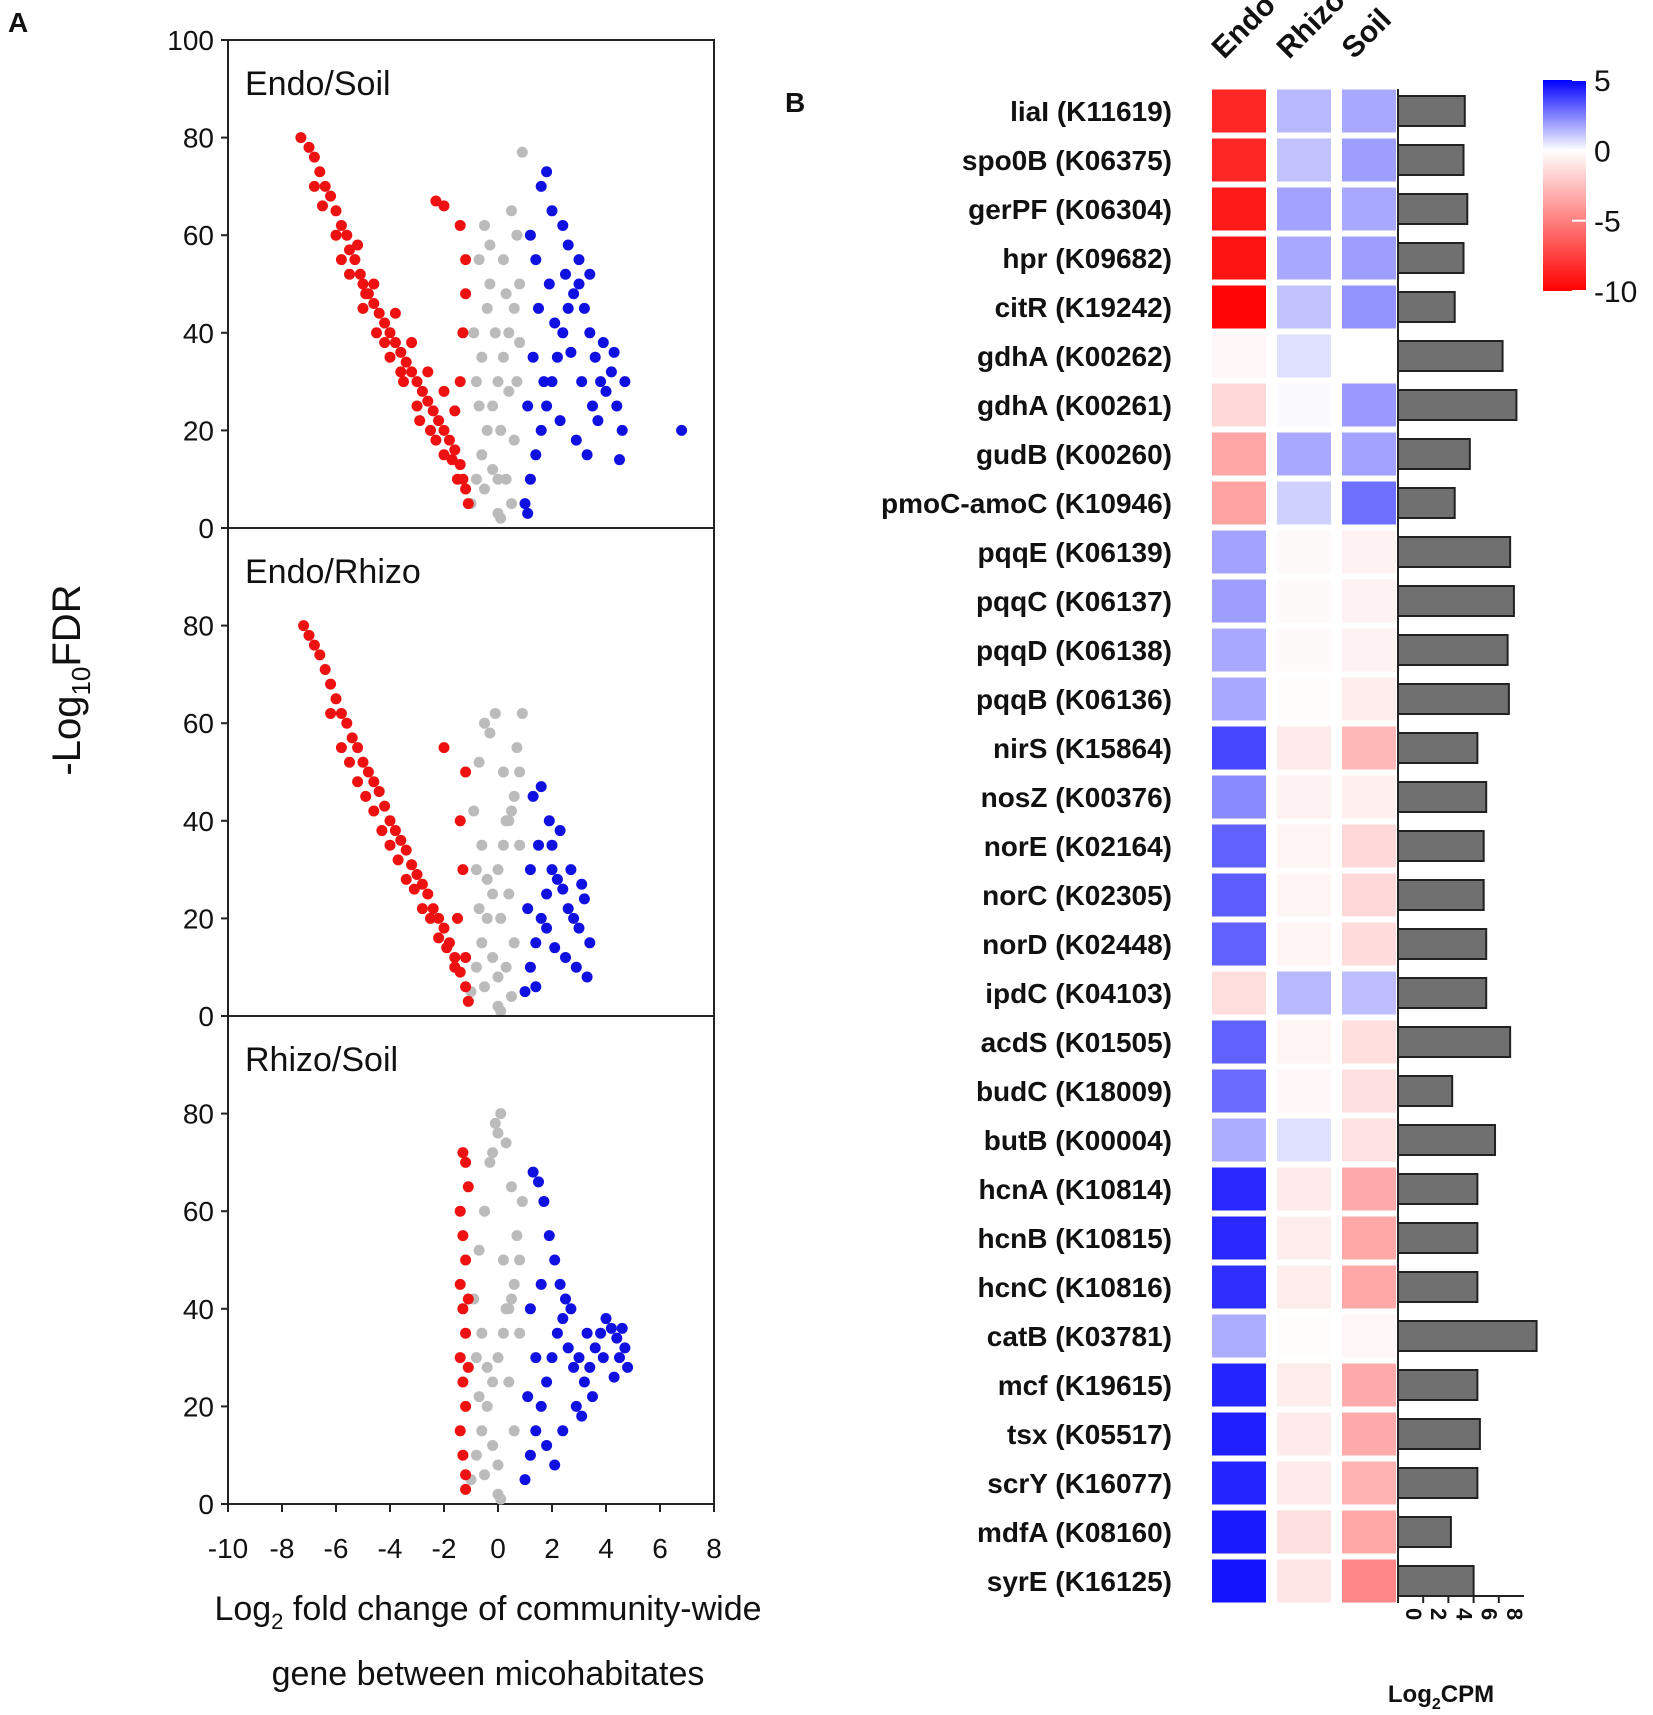  What do you see at coordinates (1564, 185) in the screenshot?
I see `colorbar-gradient` at bounding box center [1564, 185].